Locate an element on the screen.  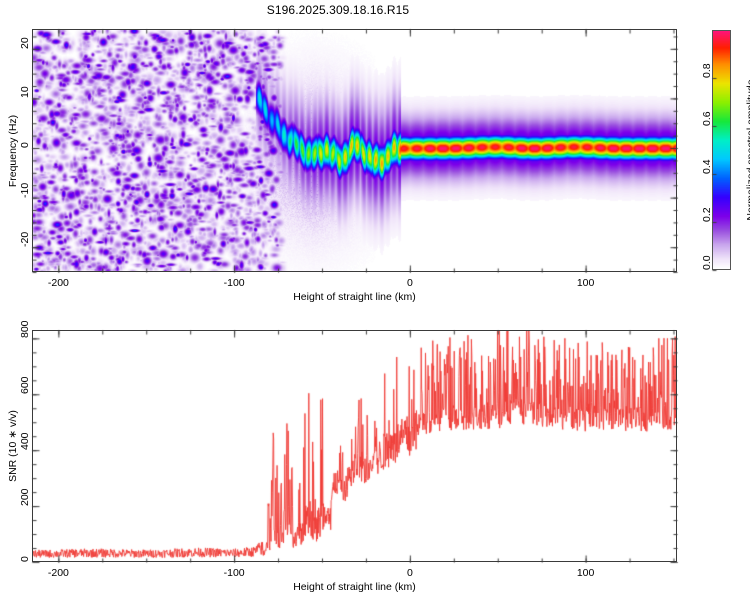
colorbar-label: Normalized spectral amplitude is located at coordinates (747, 150).